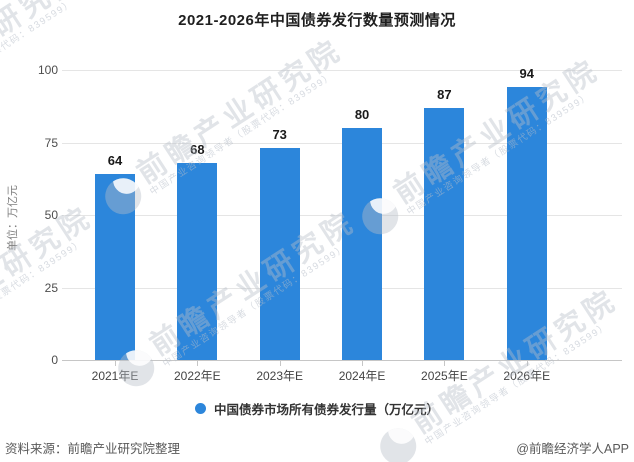 The height and width of the screenshot is (462, 634). What do you see at coordinates (527, 376) in the screenshot?
I see `x-axis-tick-label: 2026年E` at bounding box center [527, 376].